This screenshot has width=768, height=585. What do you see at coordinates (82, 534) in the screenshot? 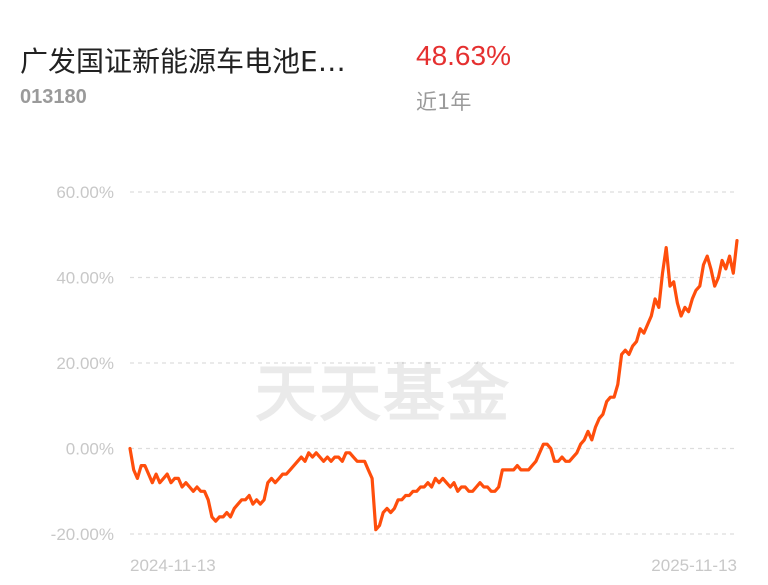
I see `y-tick-label: -20.00%` at bounding box center [82, 534].